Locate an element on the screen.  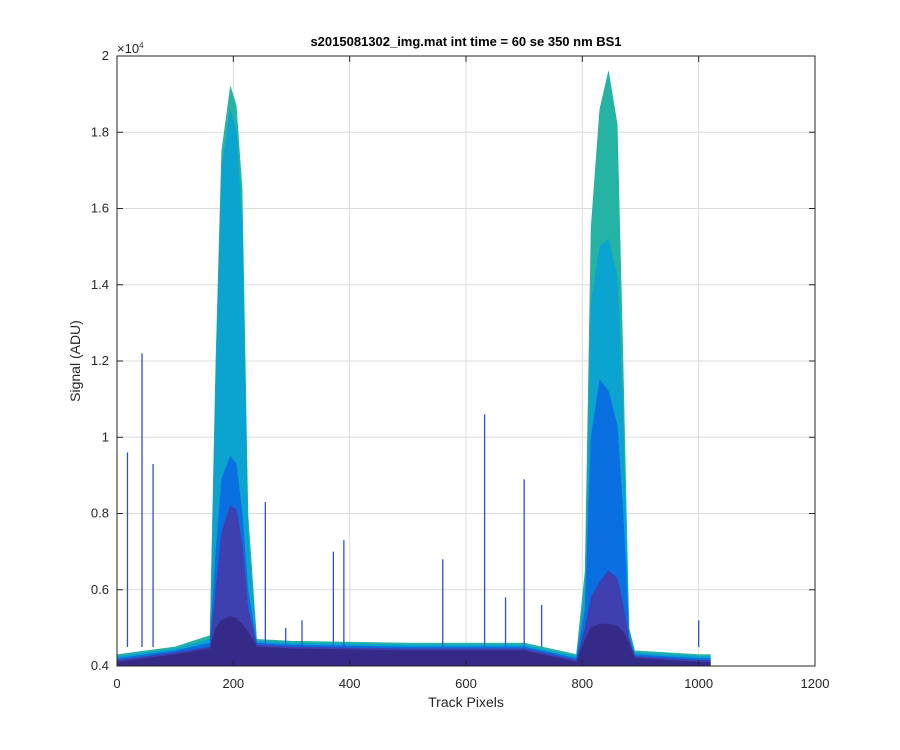
x-axis-title: Track Pixels is located at coordinates (466, 702).